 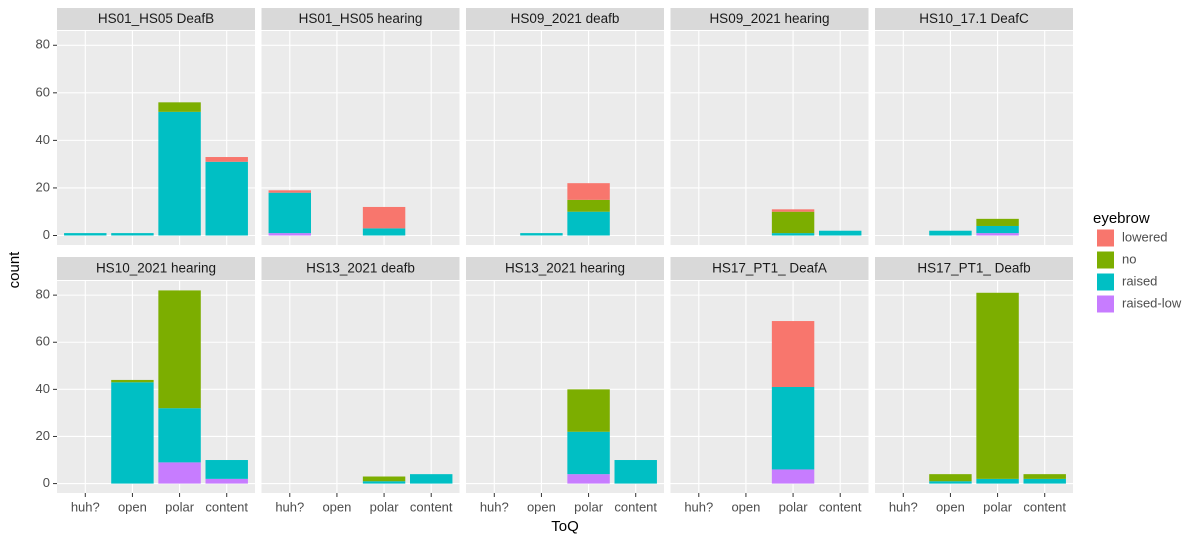 I want to click on facet-title: HS13_2021 hearing, so click(x=565, y=268).